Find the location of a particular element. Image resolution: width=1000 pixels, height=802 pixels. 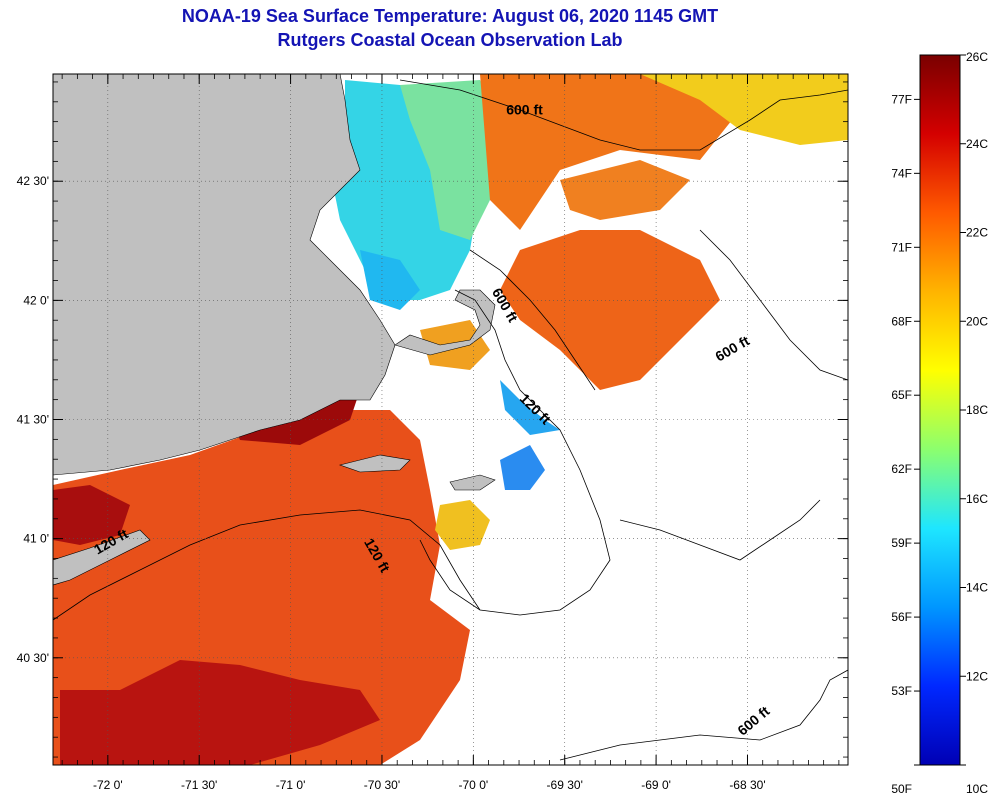

lon-tick-label: -69 30' is located at coordinates (565, 785).